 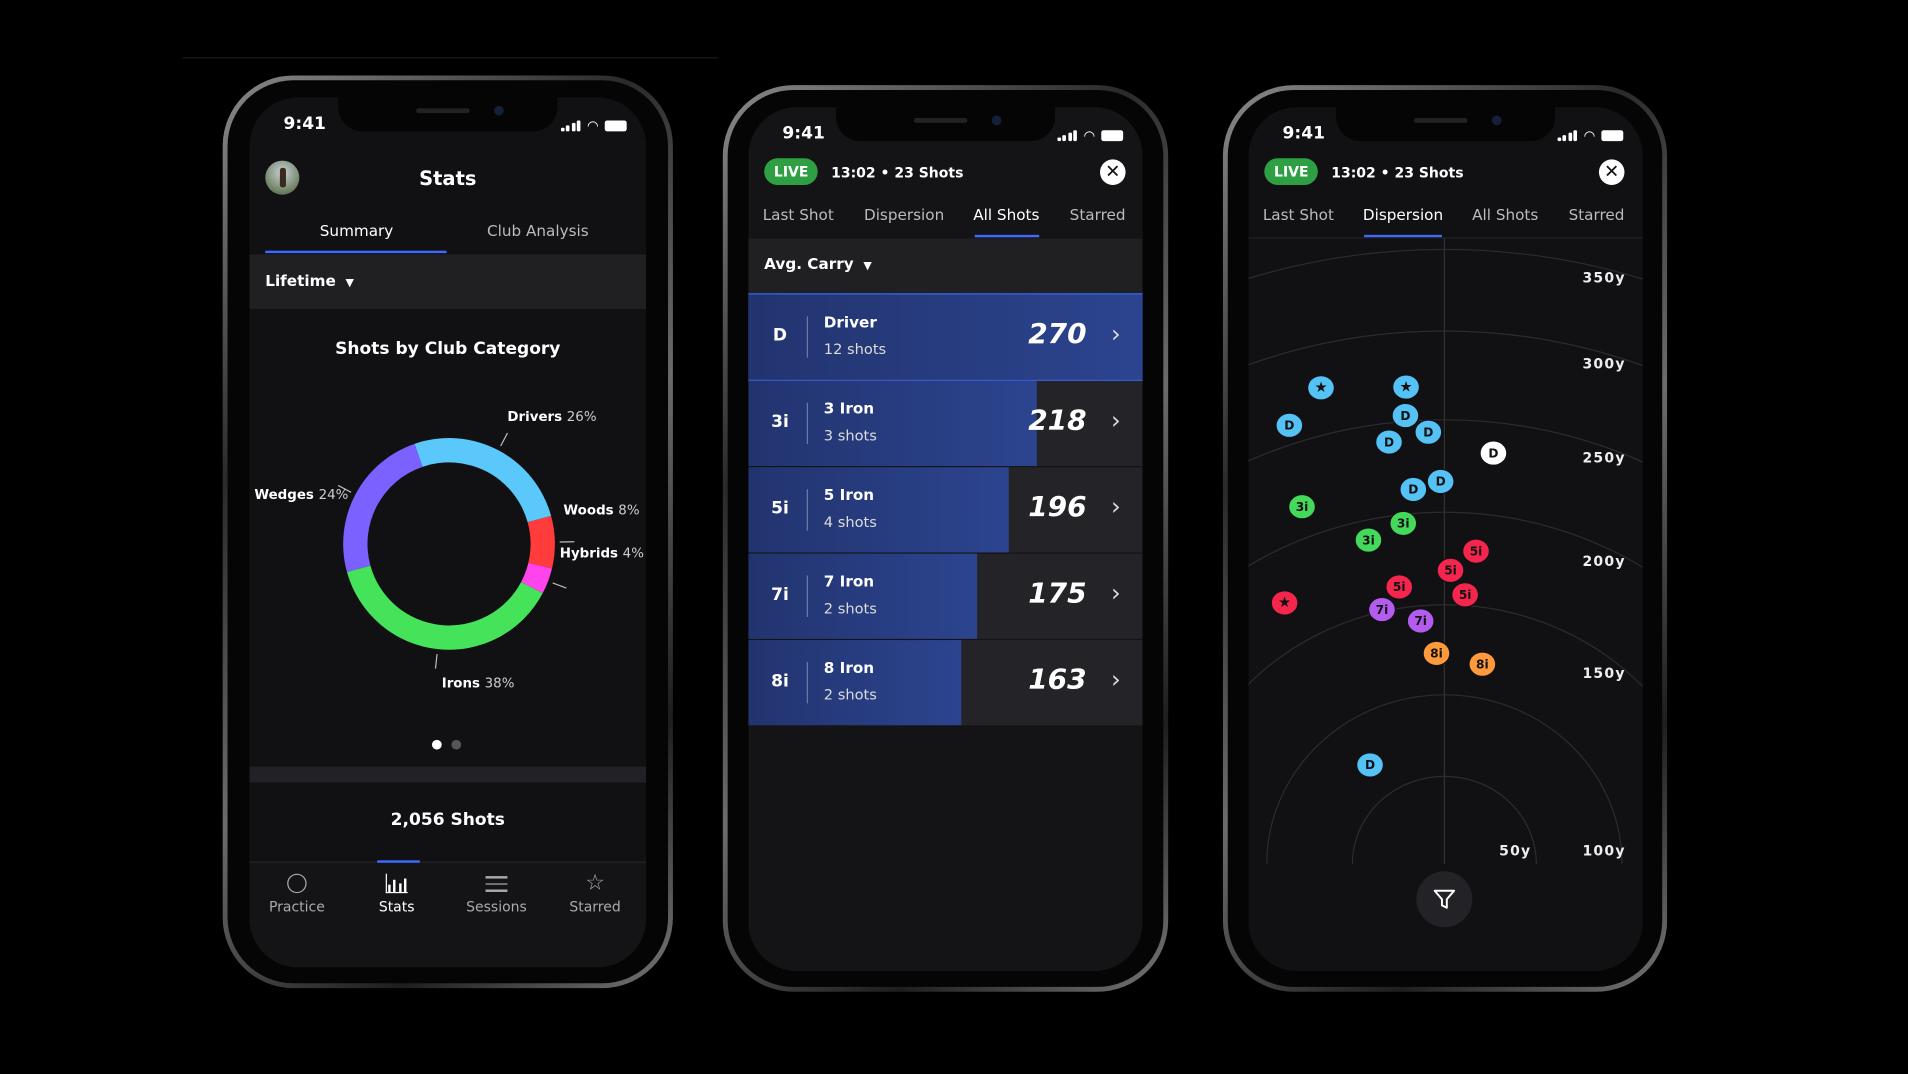 I want to click on nav-sessions: Sessions, so click(x=496, y=894).